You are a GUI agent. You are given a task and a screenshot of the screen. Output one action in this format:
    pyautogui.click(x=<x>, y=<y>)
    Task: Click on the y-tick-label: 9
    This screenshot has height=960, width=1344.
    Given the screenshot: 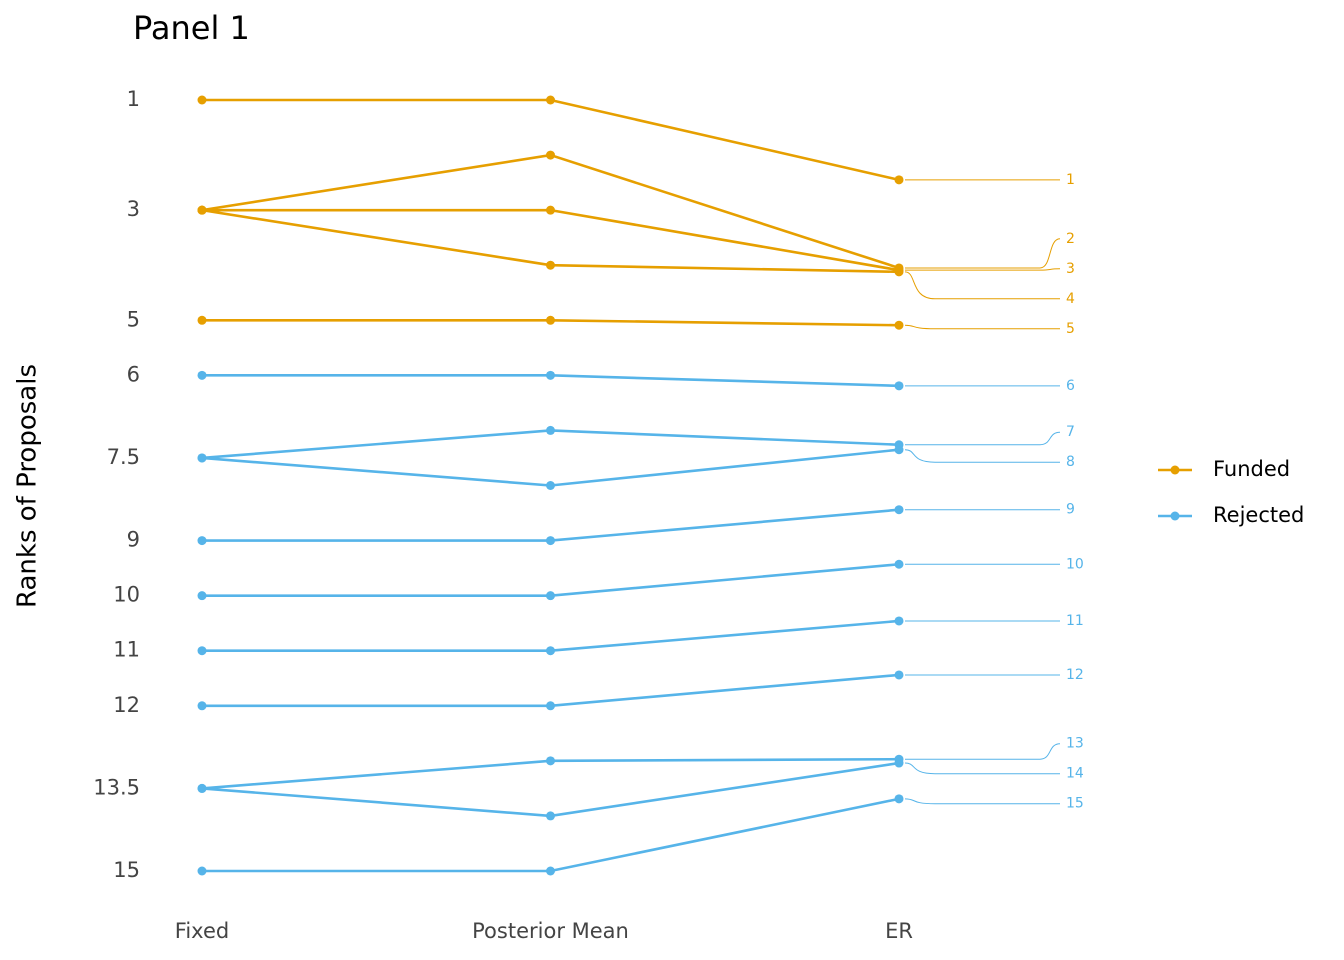 What is the action you would take?
    pyautogui.click(x=133, y=540)
    